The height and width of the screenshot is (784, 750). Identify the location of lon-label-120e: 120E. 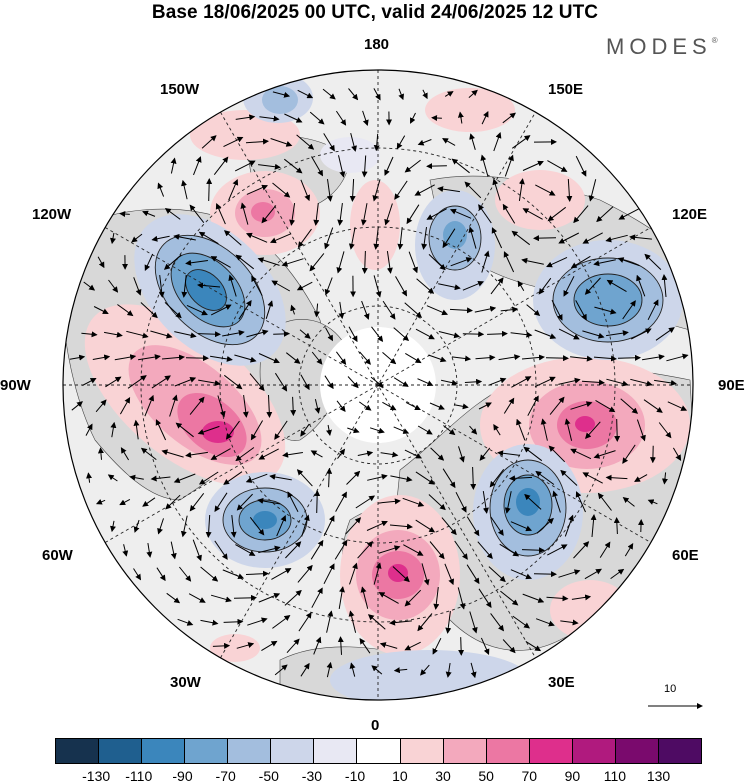
(689, 214).